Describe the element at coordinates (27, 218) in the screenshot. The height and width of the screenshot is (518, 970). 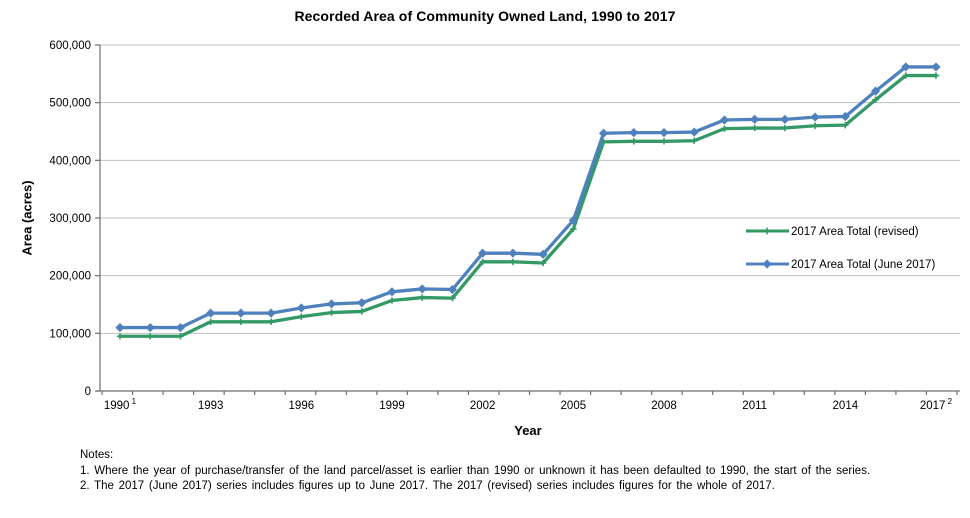
I see `y-axis-title: Area (acres)` at that location.